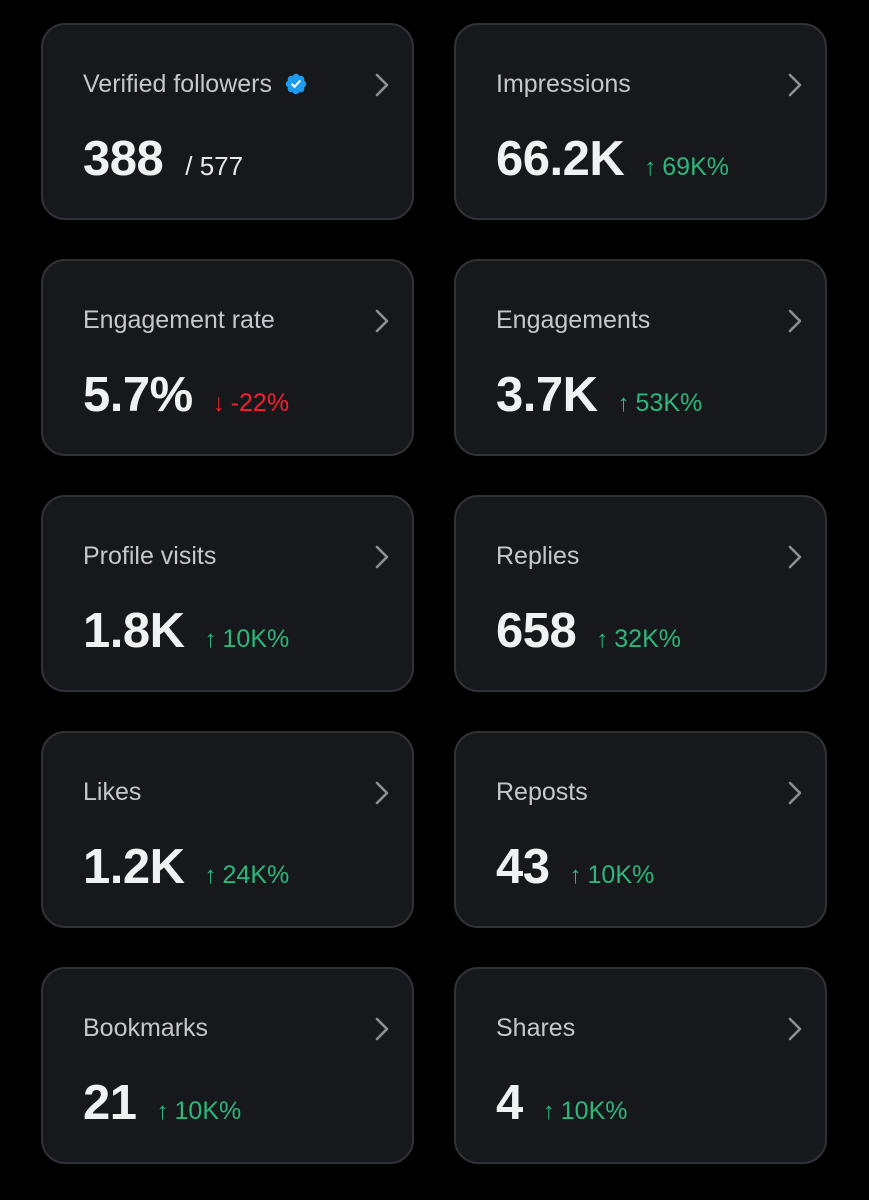 This screenshot has width=869, height=1200. What do you see at coordinates (669, 403) in the screenshot?
I see `metric-change-value: 53K%` at bounding box center [669, 403].